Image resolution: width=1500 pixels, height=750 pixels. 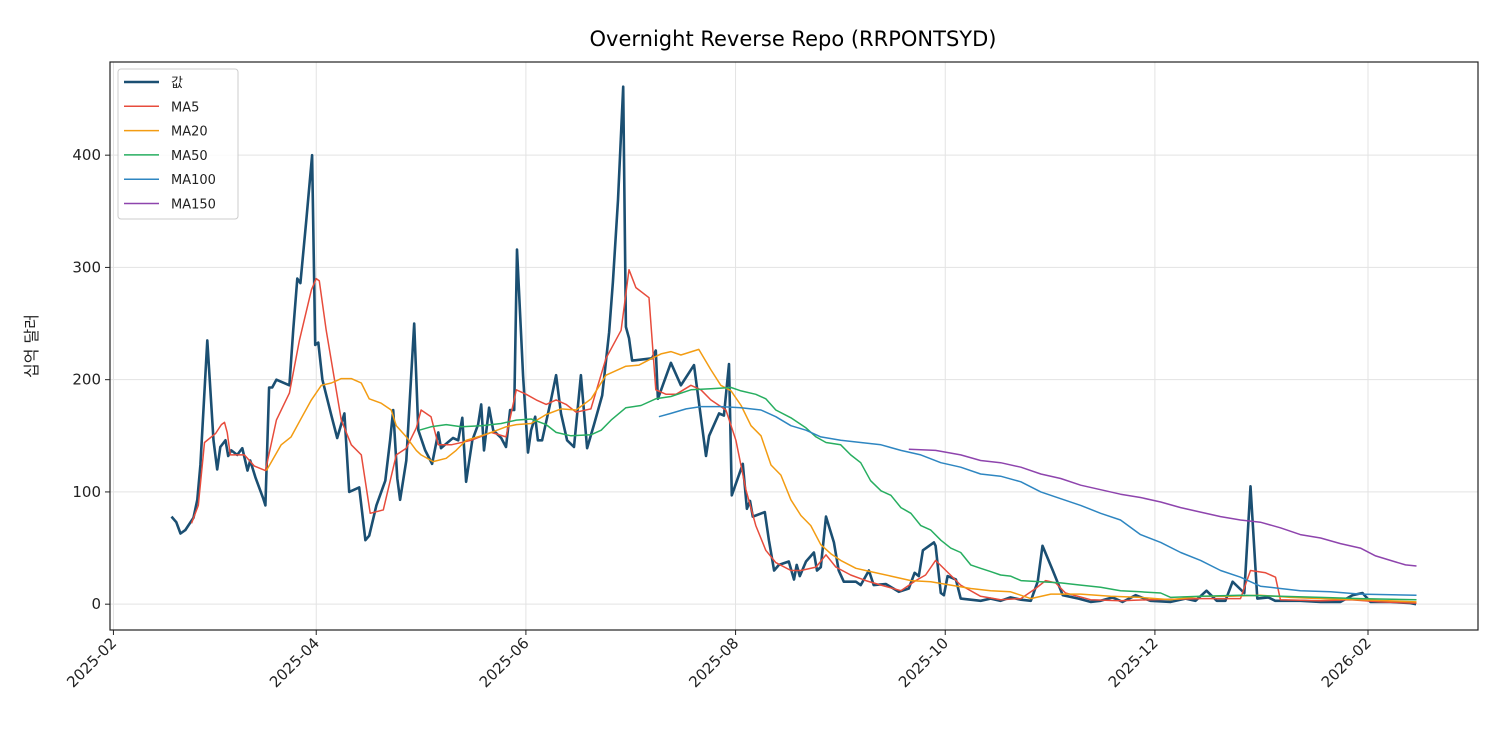 I want to click on x-tick-label: 2025-12, so click(x=1133, y=662).